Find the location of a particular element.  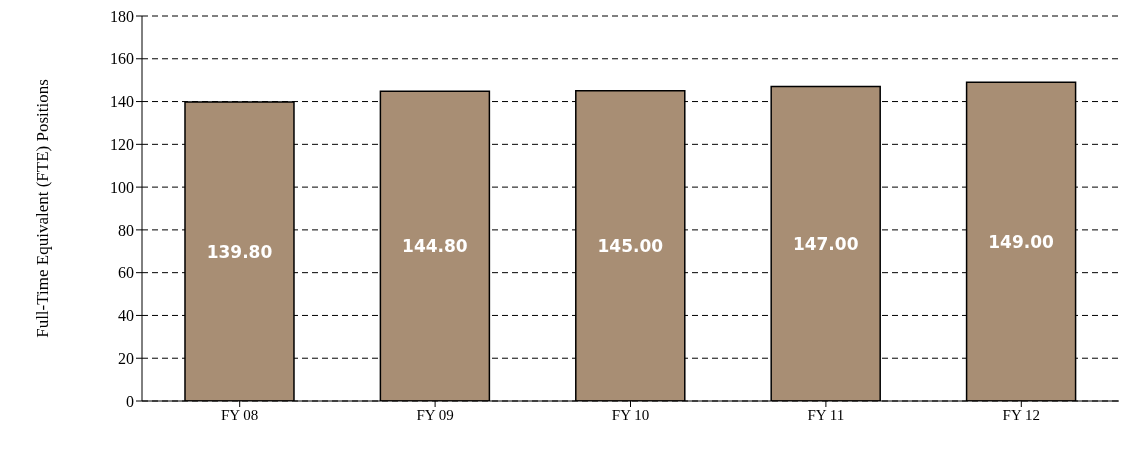

y-tick-label: 0 is located at coordinates (130, 401).